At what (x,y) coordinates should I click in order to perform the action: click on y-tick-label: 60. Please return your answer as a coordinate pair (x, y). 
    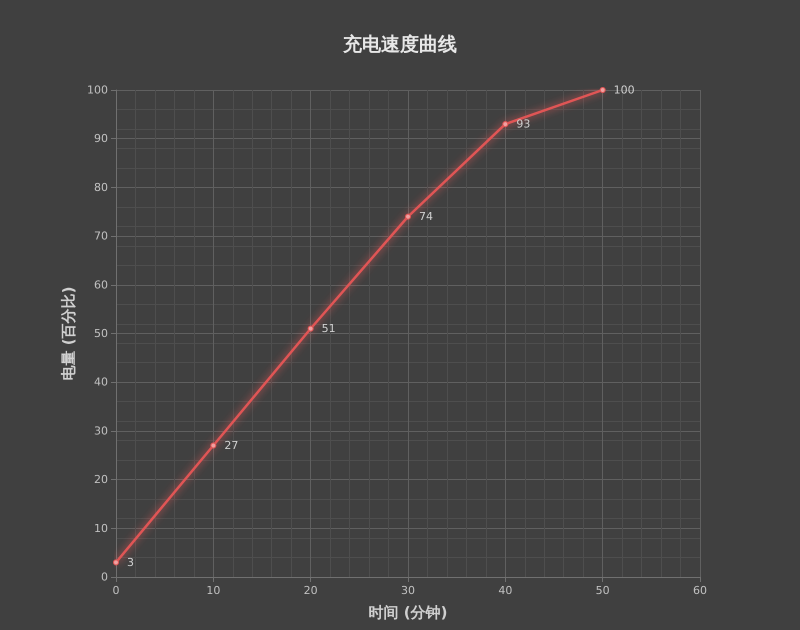
    Looking at the image, I should click on (101, 285).